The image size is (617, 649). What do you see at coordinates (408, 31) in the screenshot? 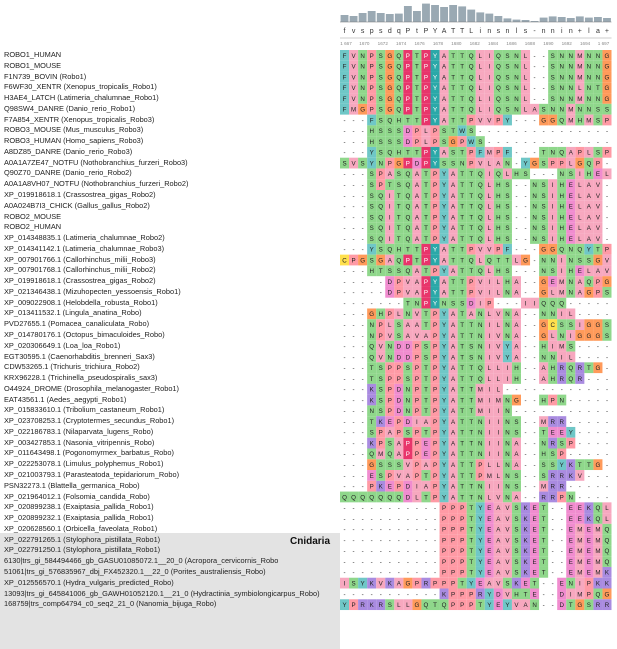
I see `consensus-residue: P` at bounding box center [408, 31].